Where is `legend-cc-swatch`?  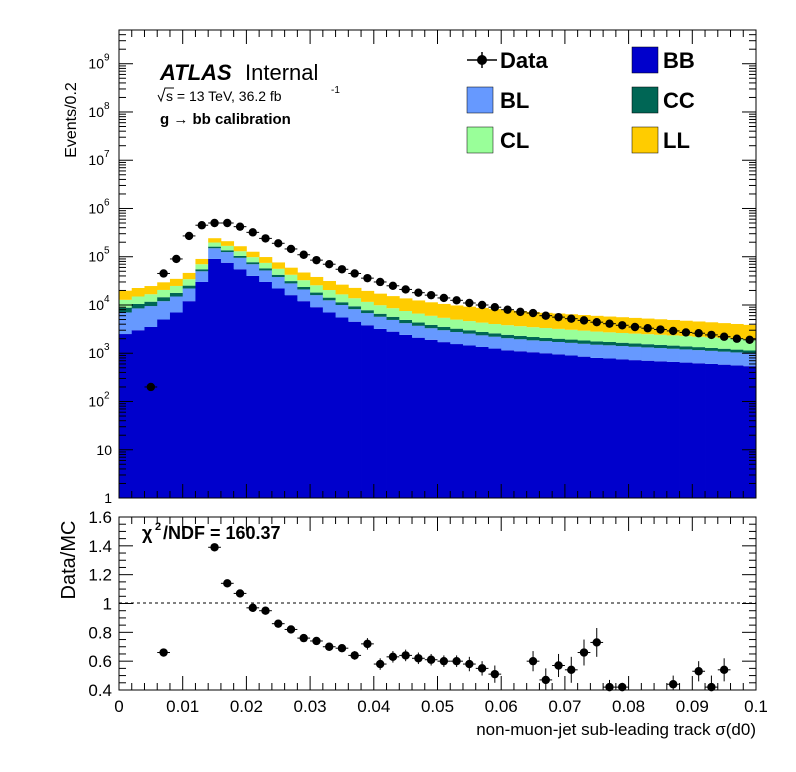 legend-cc-swatch is located at coordinates (645, 100).